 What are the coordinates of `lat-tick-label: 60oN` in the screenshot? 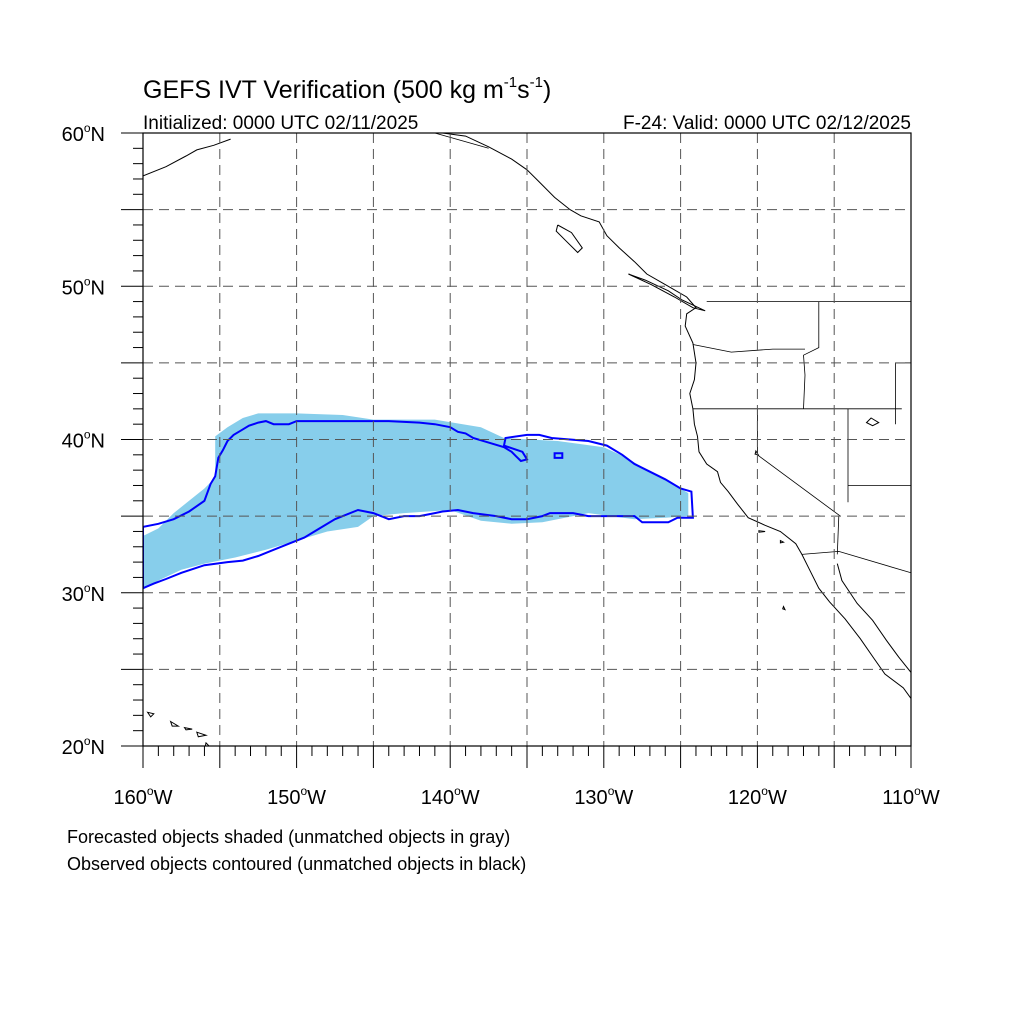 It's located at (83, 133).